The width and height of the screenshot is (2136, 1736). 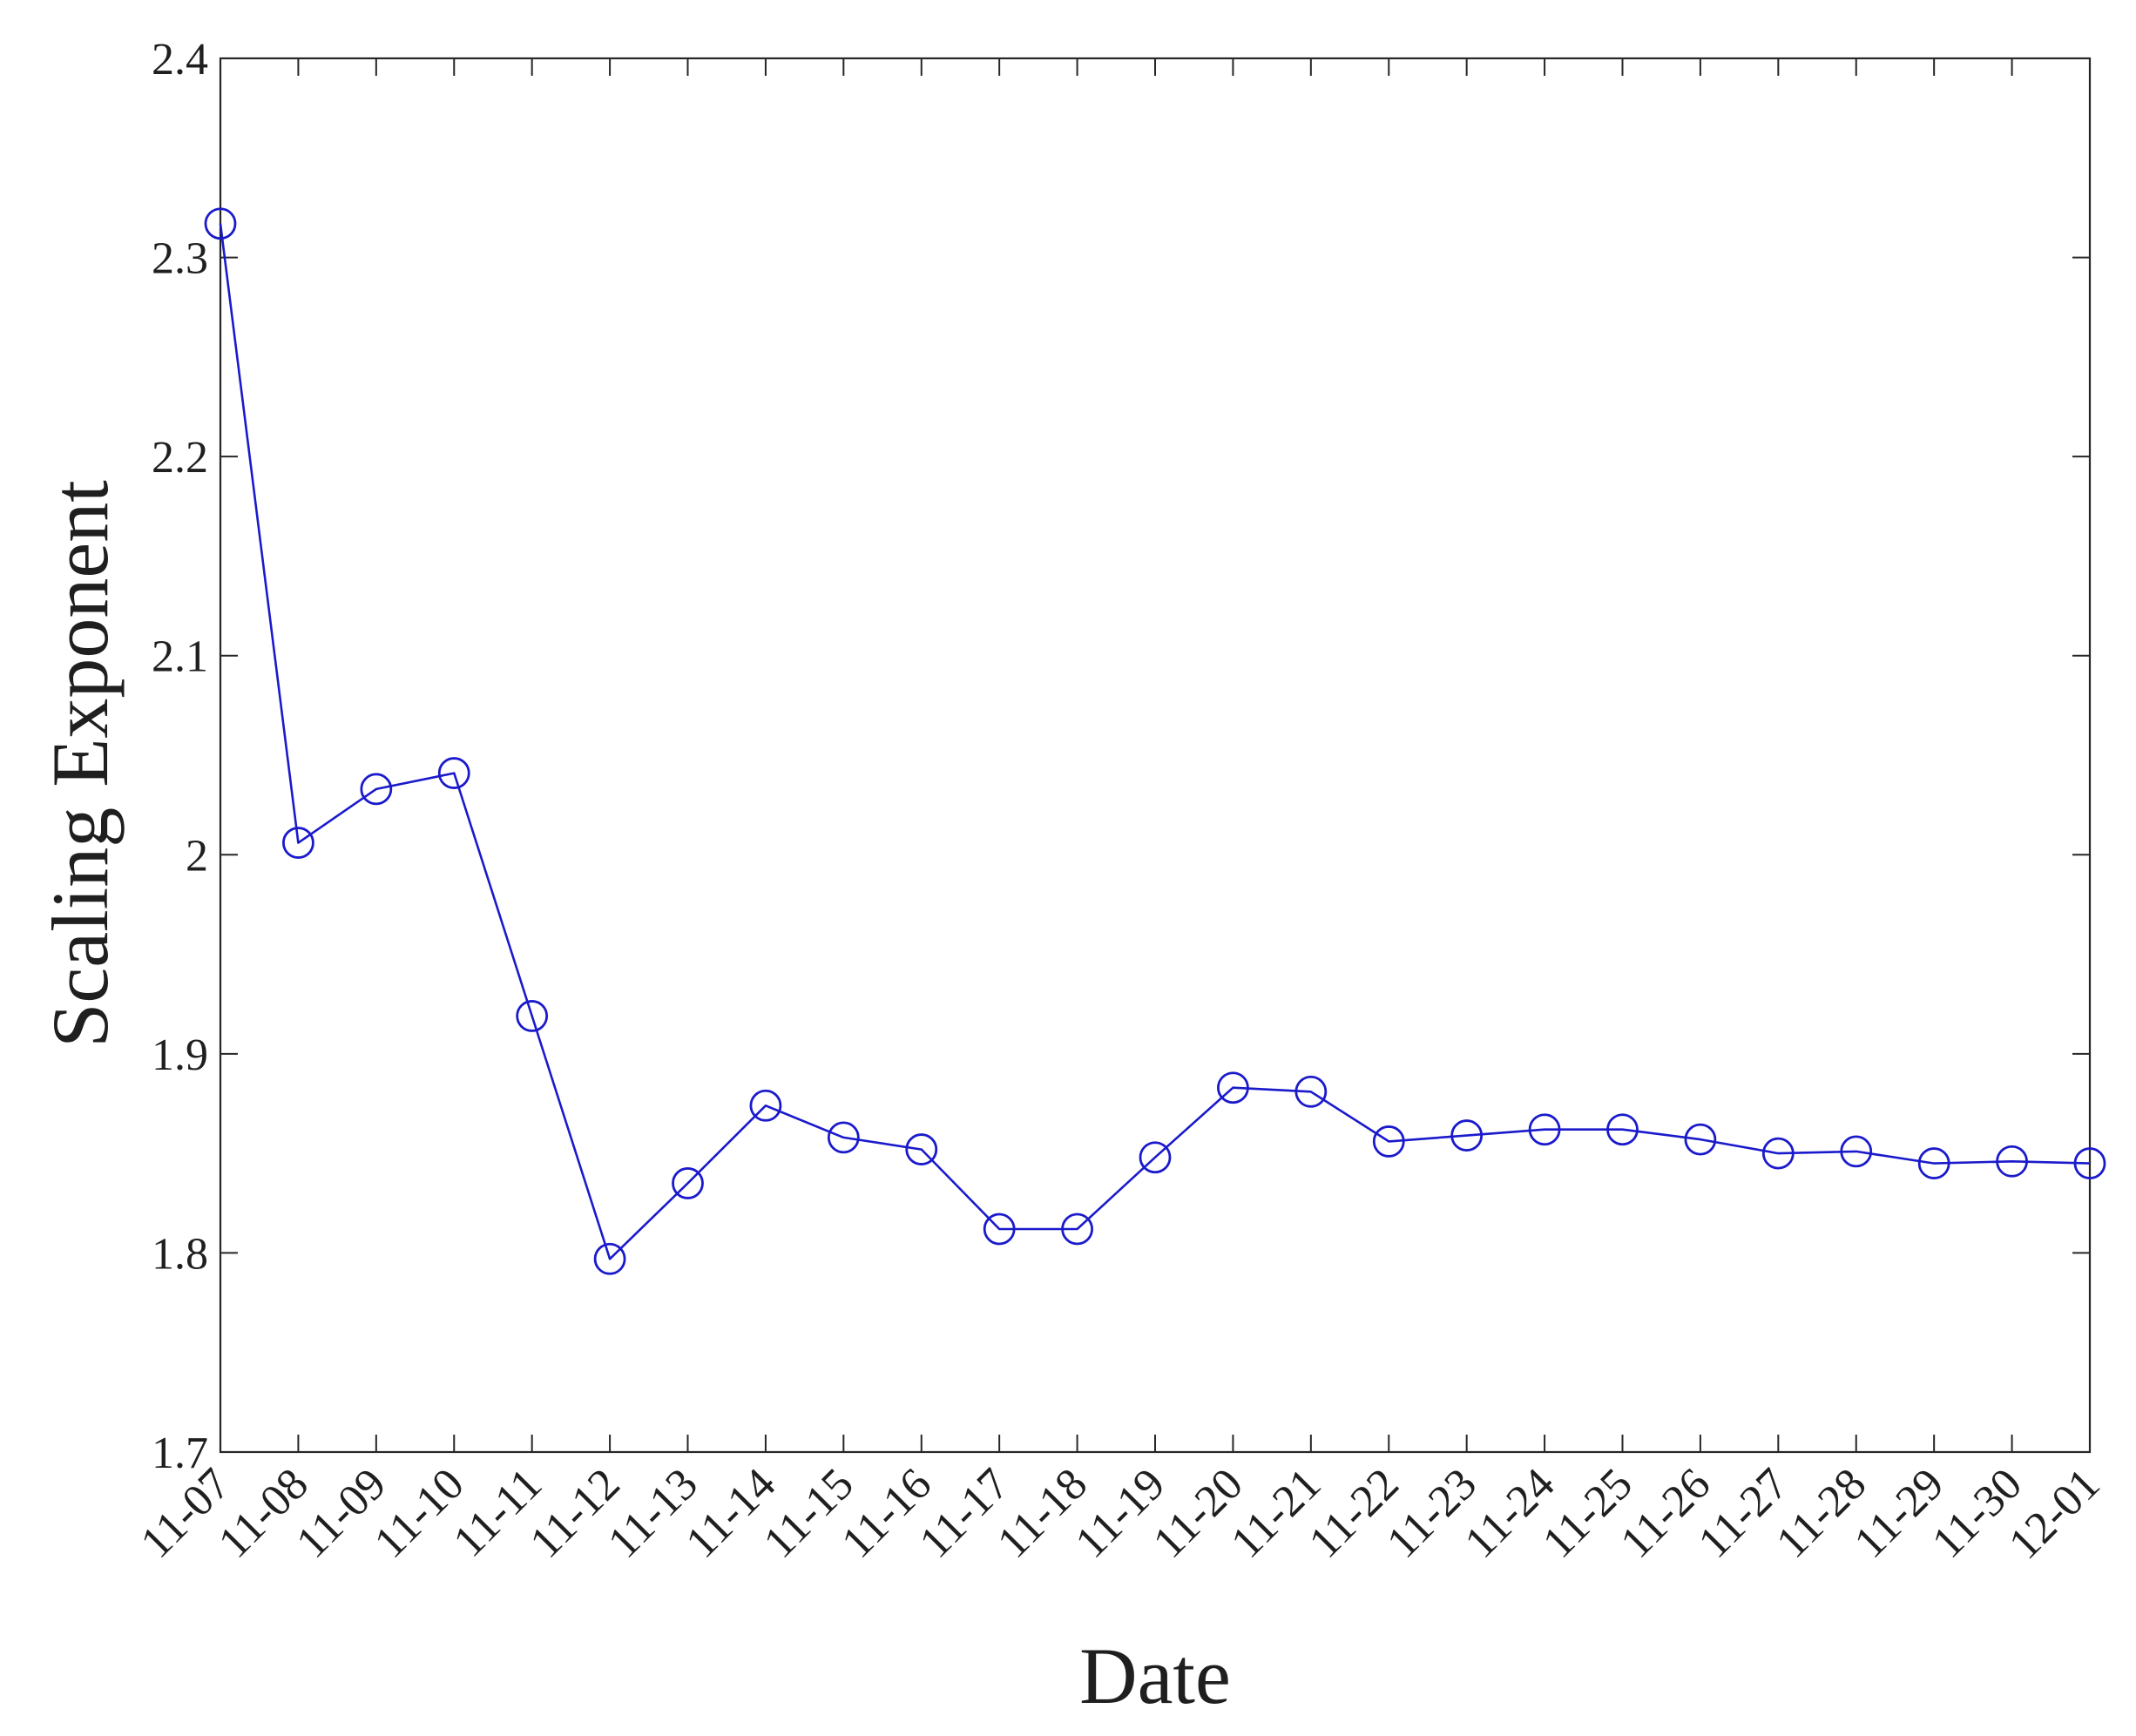 I want to click on y-tick-label: 2.1, so click(x=180, y=657).